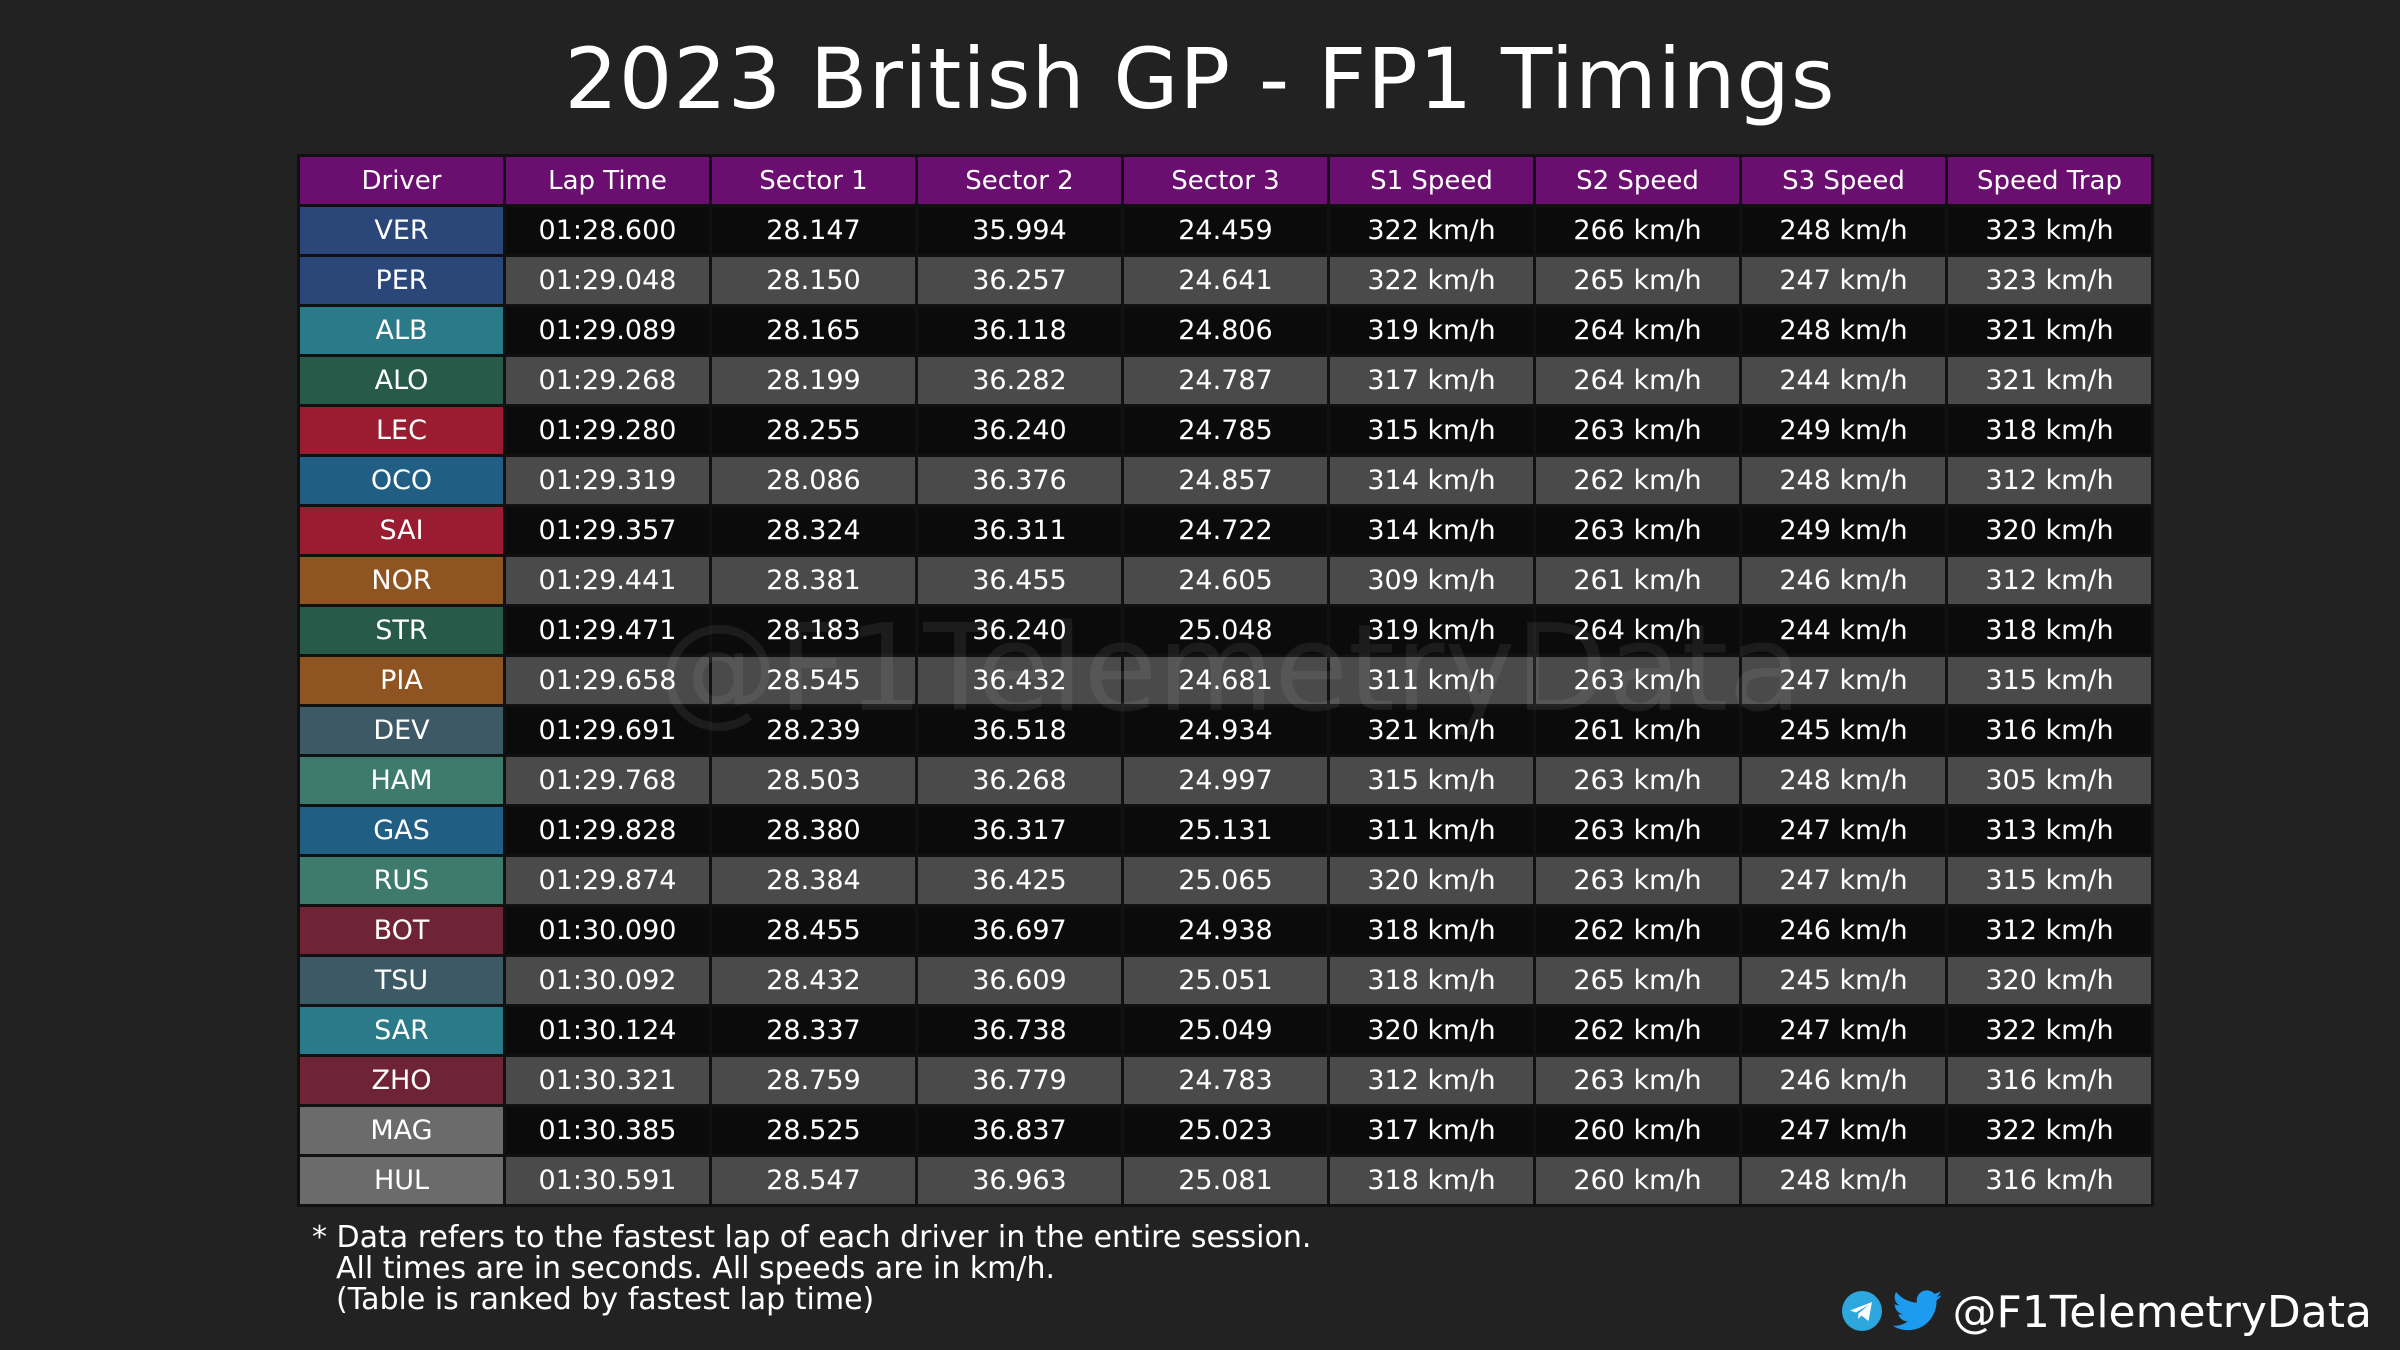 The height and width of the screenshot is (1350, 2400). I want to click on s2-speed-cell: 266 km/h, so click(1637, 230).